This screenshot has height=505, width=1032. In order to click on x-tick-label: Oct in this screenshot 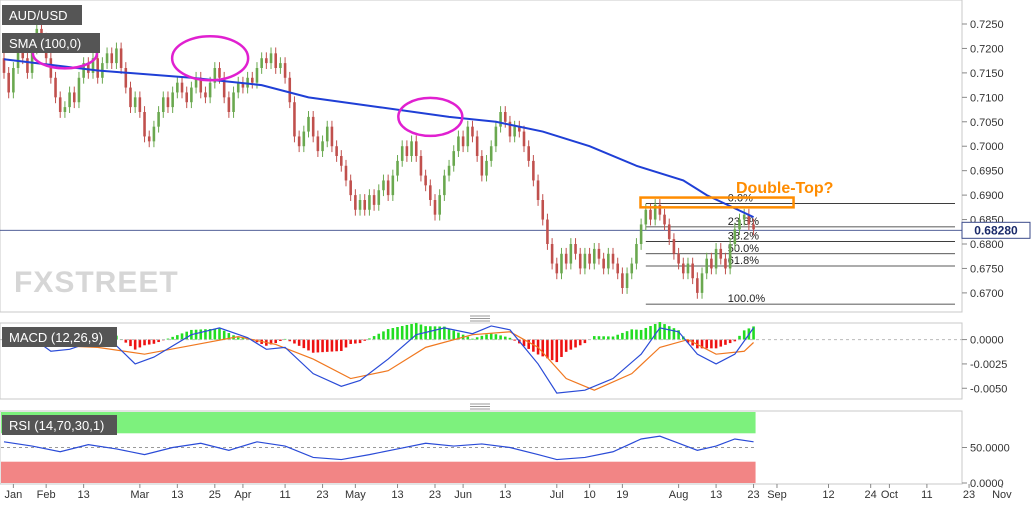, I will do `click(889, 495)`.